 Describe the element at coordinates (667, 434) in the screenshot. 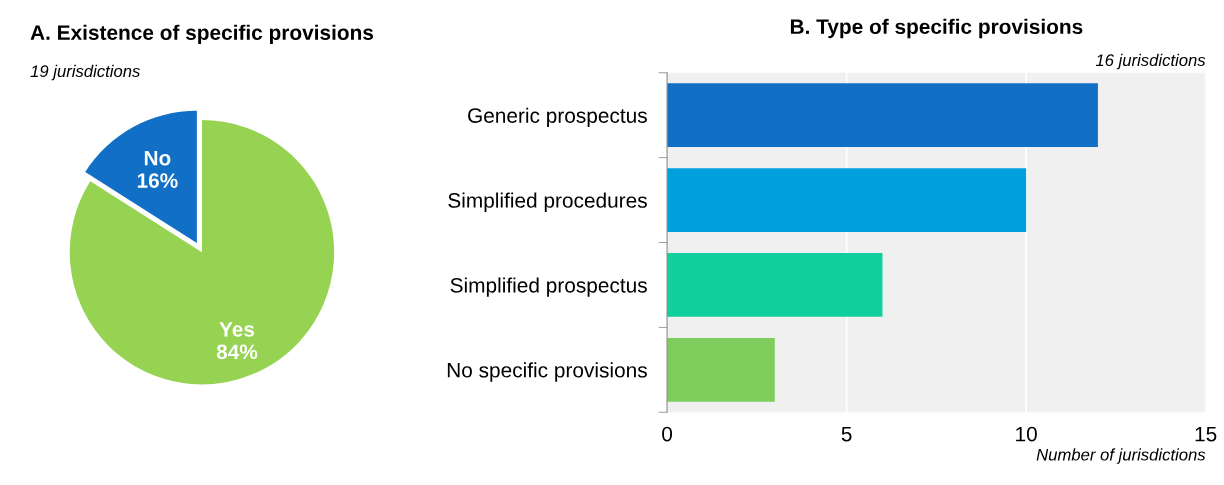

I see `x-tick-label: 0` at that location.